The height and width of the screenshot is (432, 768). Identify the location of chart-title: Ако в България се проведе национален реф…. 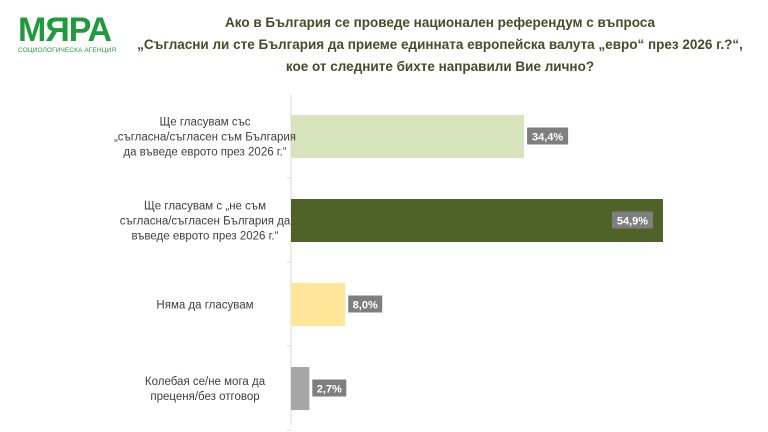
(440, 45).